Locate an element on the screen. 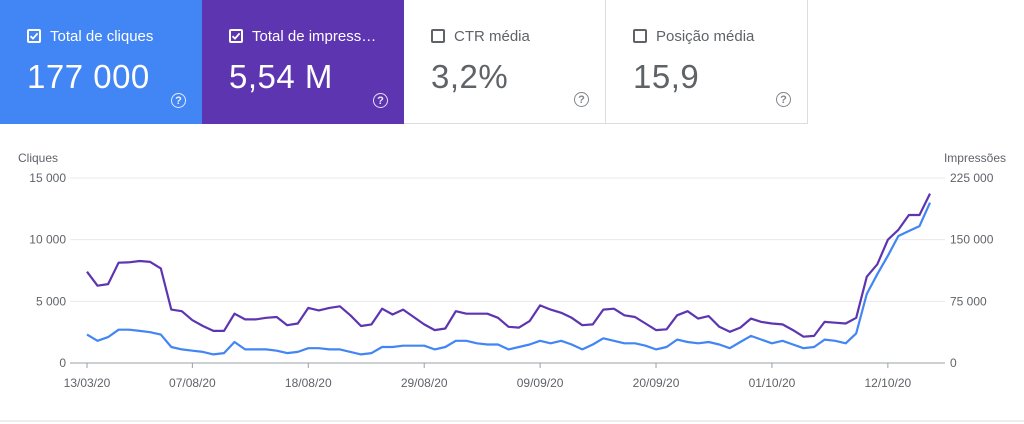 Image resolution: width=1024 pixels, height=424 pixels. x-tick-label: 07/08/20 is located at coordinates (192, 383).